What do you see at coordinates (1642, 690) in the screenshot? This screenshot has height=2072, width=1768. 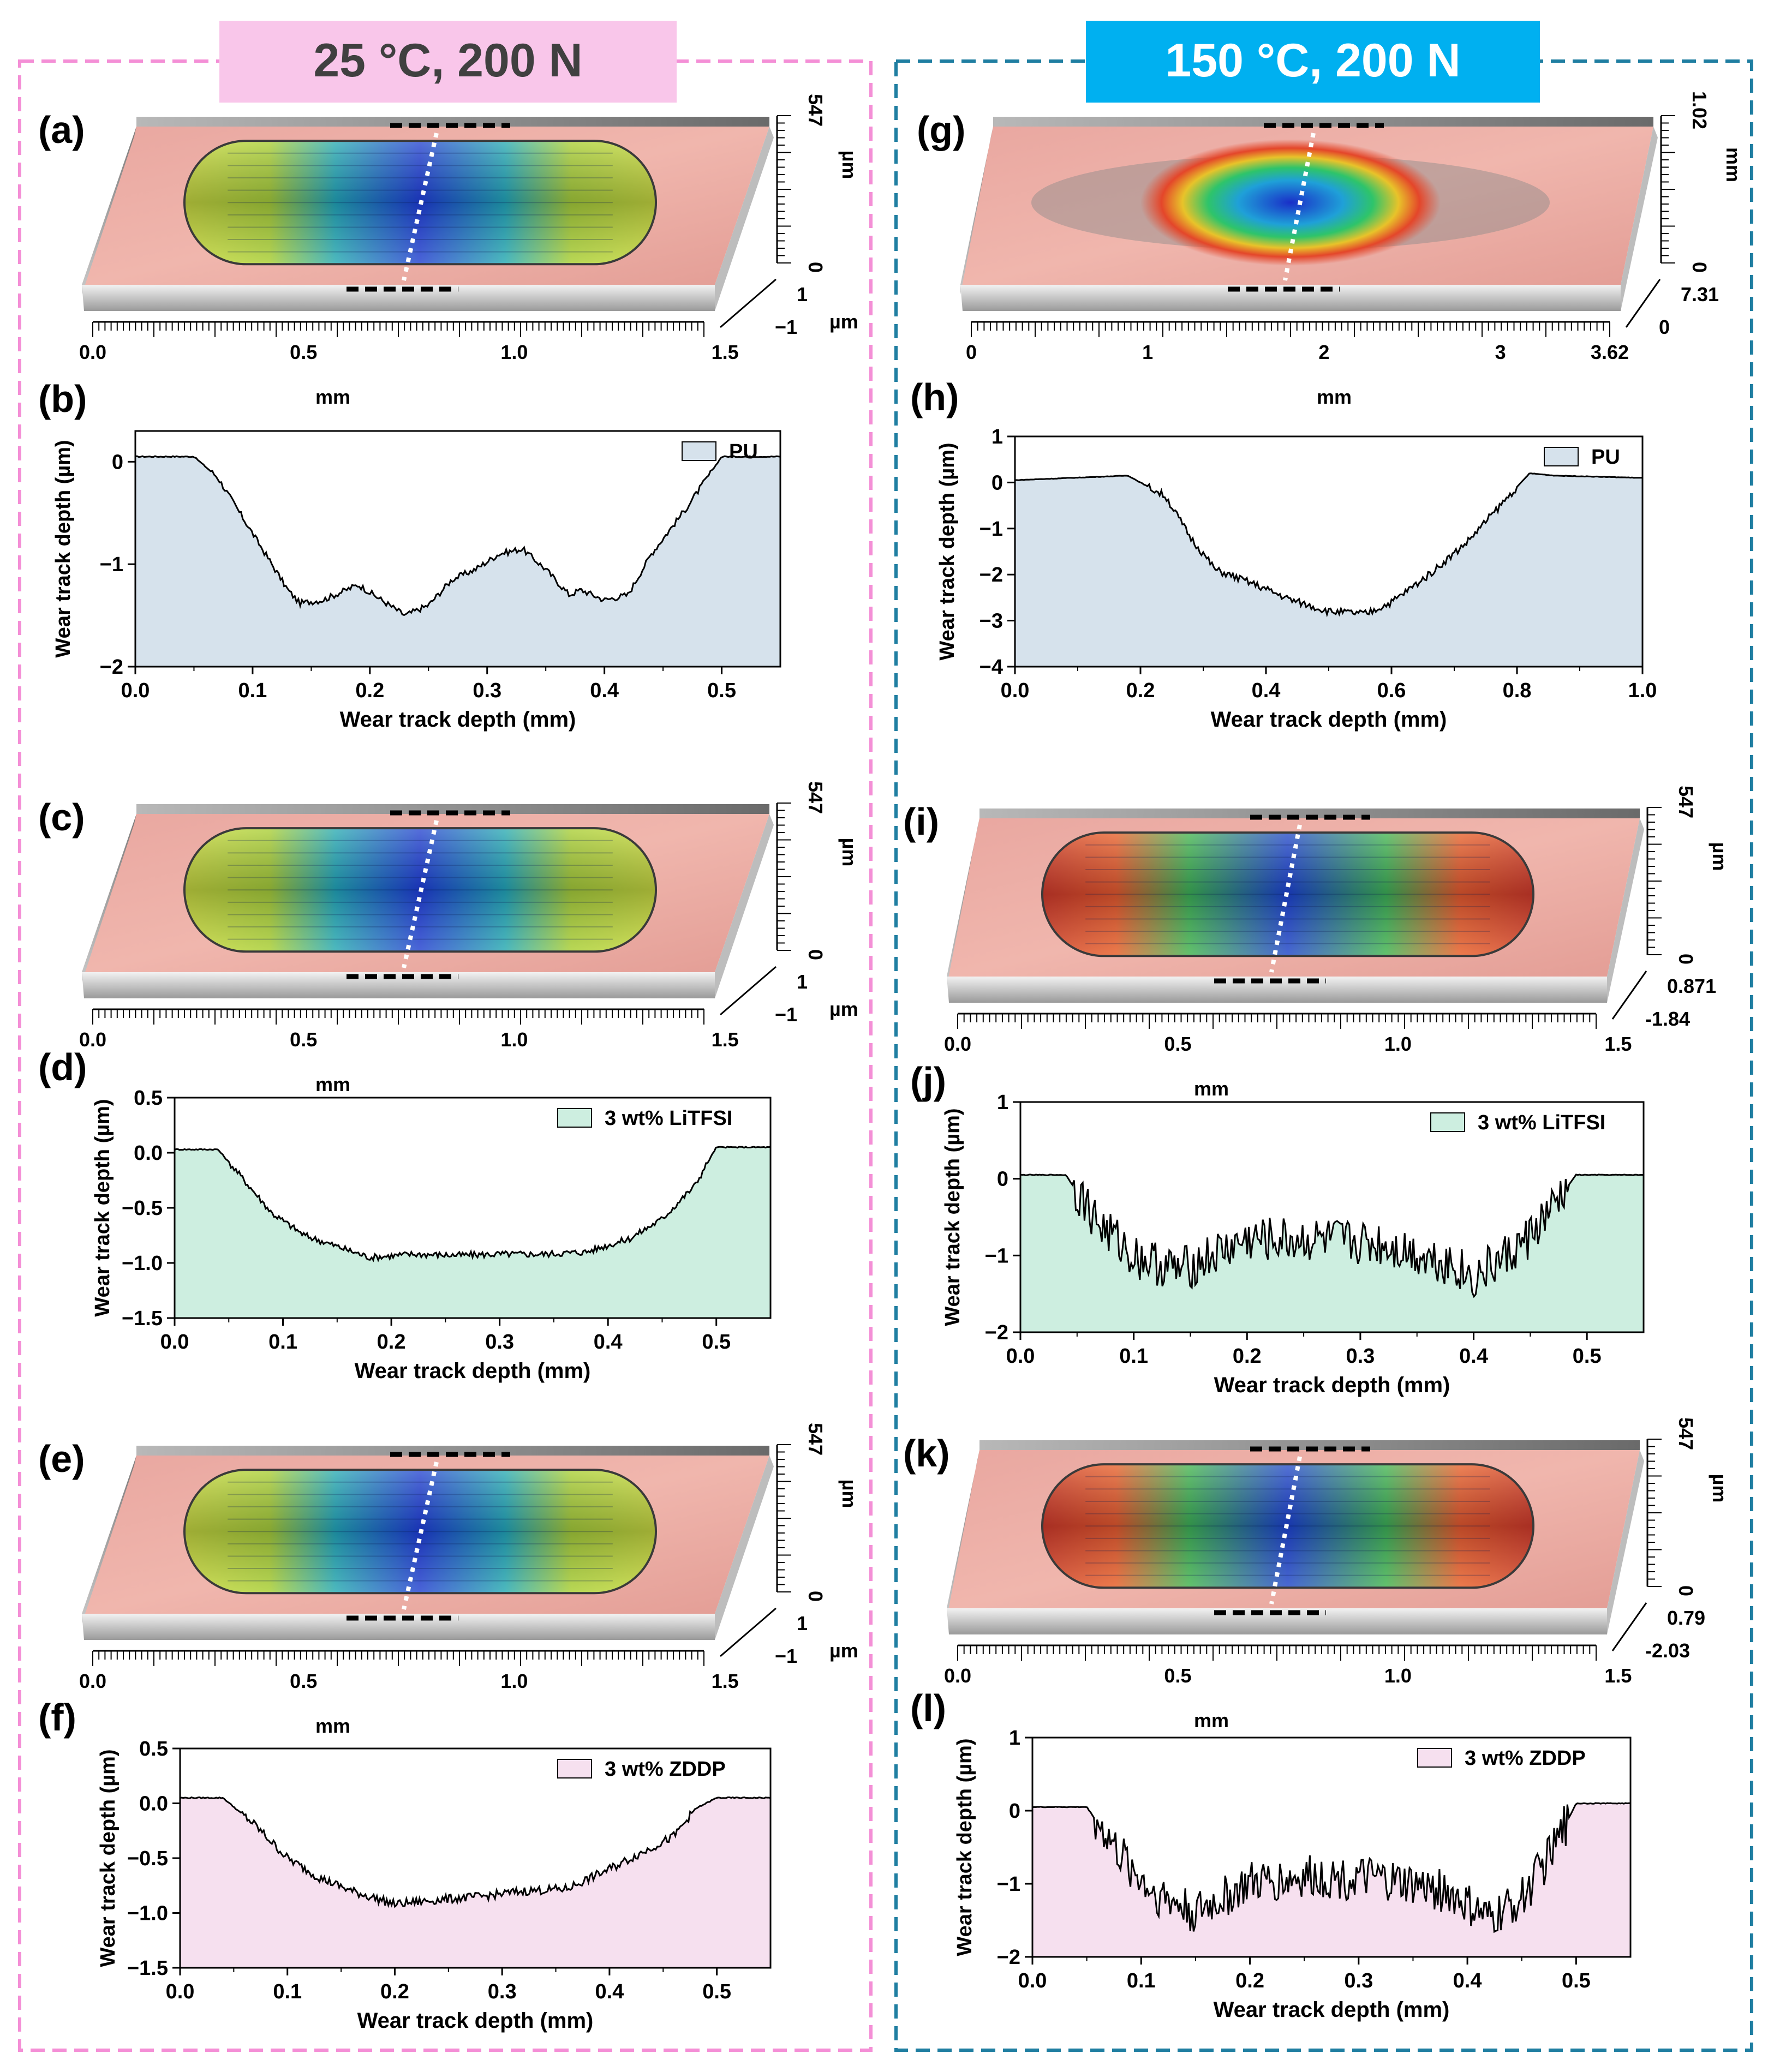 I see `x-tick-label: 1.0` at bounding box center [1642, 690].